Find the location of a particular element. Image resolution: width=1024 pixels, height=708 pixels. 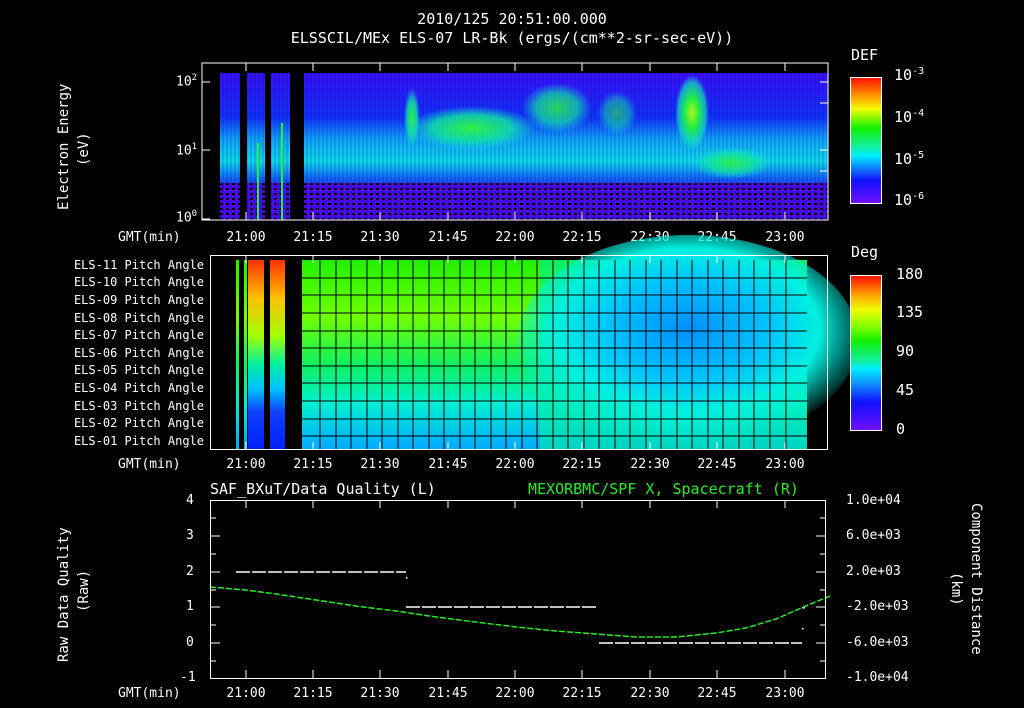

ytick-right: -2.0e+03 is located at coordinates (877, 606).